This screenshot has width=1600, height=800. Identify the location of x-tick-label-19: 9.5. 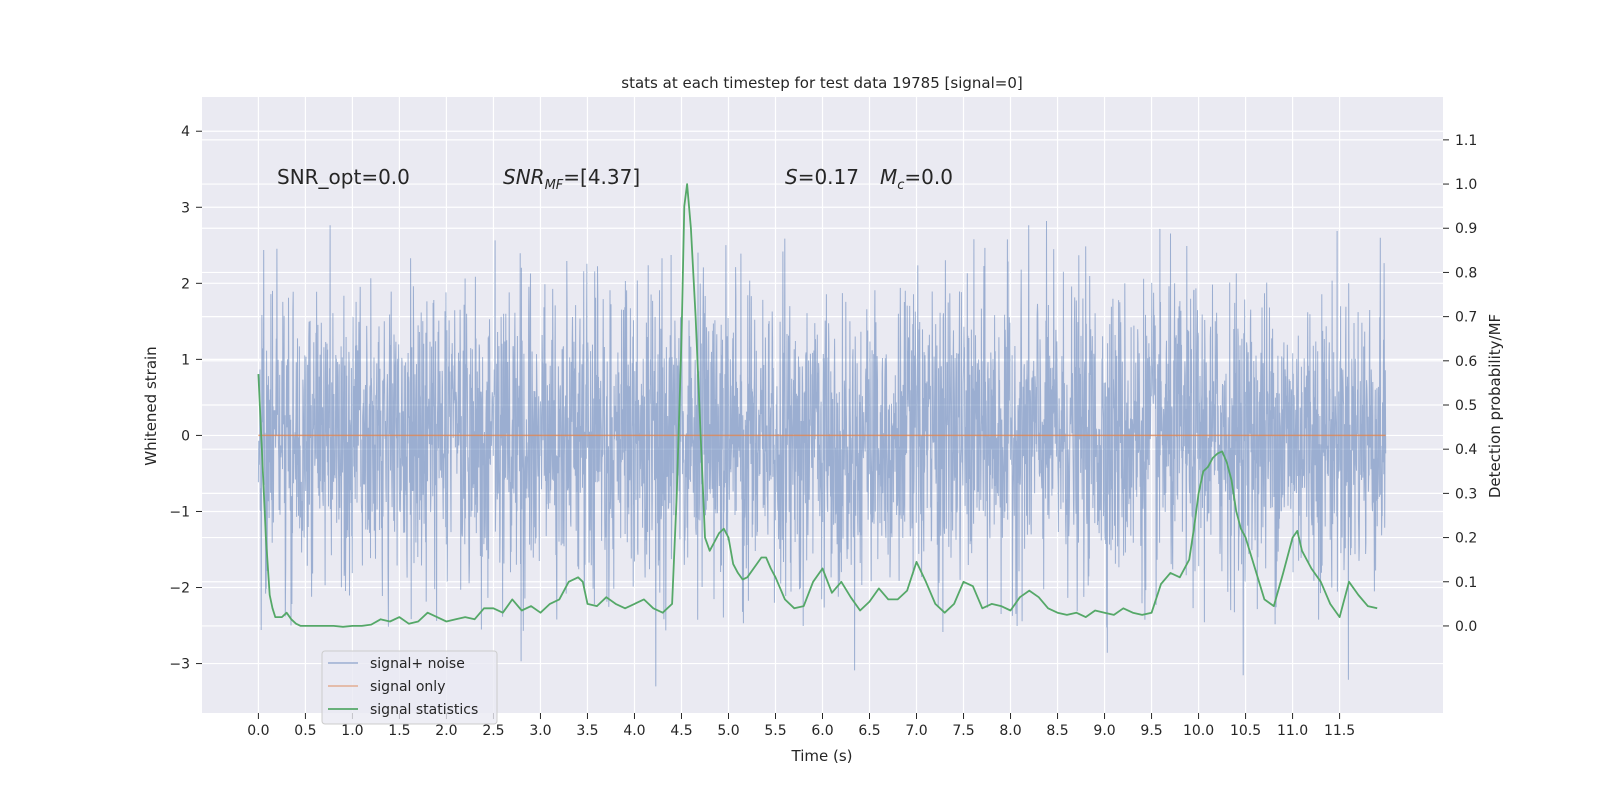
(1151, 731).